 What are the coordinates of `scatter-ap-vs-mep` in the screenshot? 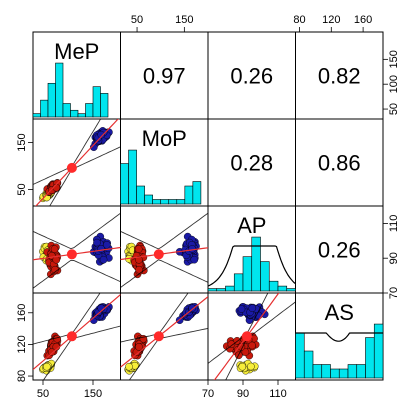 It's located at (77, 250).